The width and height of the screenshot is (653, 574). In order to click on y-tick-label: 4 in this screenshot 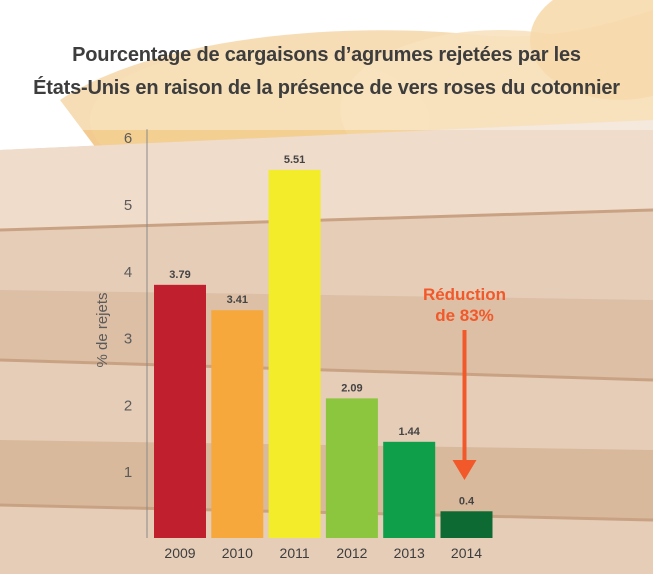, I will do `click(128, 272)`.